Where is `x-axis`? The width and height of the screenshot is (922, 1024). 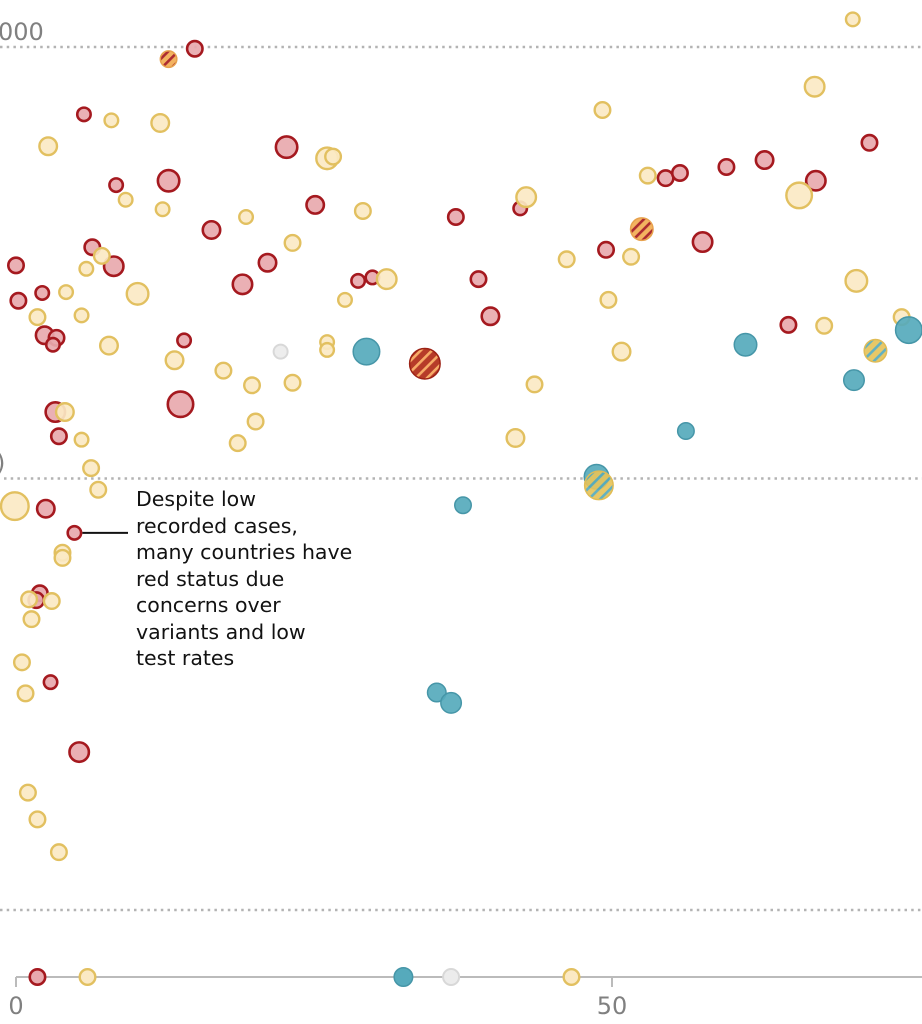
x-axis is located at coordinates (468, 981).